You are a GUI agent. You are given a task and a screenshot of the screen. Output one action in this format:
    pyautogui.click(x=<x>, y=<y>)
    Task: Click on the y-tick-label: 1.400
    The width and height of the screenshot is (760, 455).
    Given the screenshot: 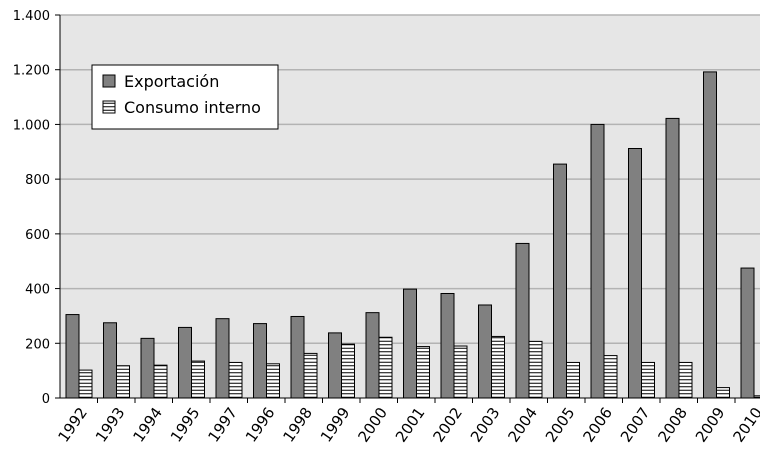 What is the action you would take?
    pyautogui.click(x=31, y=16)
    